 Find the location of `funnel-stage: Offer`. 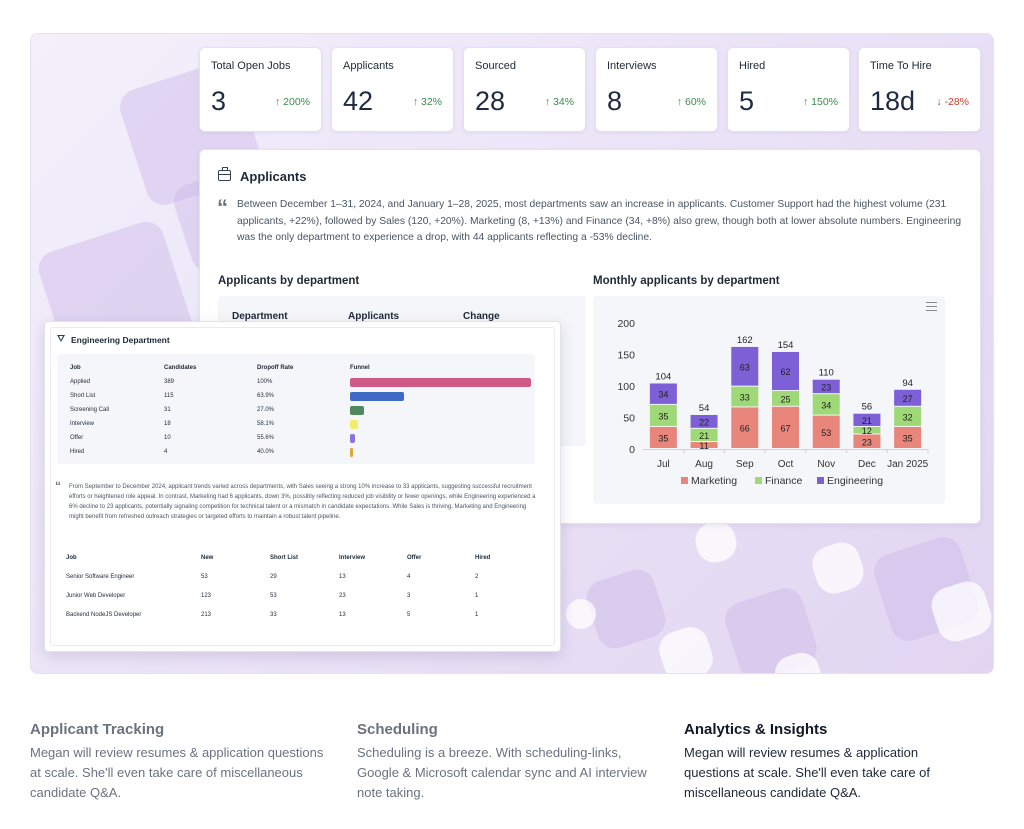

funnel-stage: Offer is located at coordinates (77, 438).